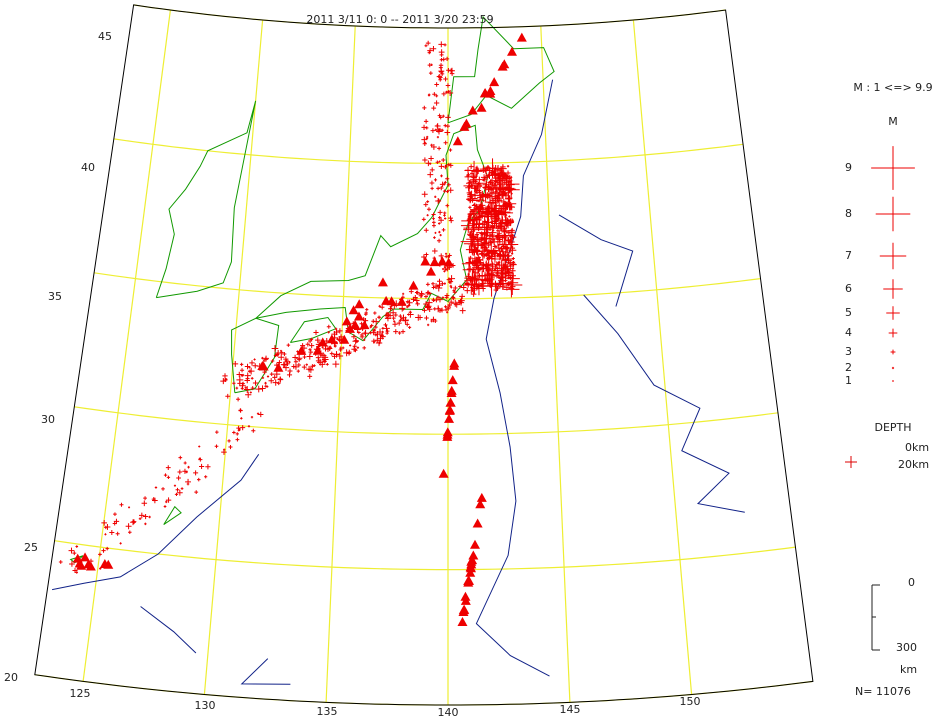  I want to click on lat-label: 40, so click(88, 167).